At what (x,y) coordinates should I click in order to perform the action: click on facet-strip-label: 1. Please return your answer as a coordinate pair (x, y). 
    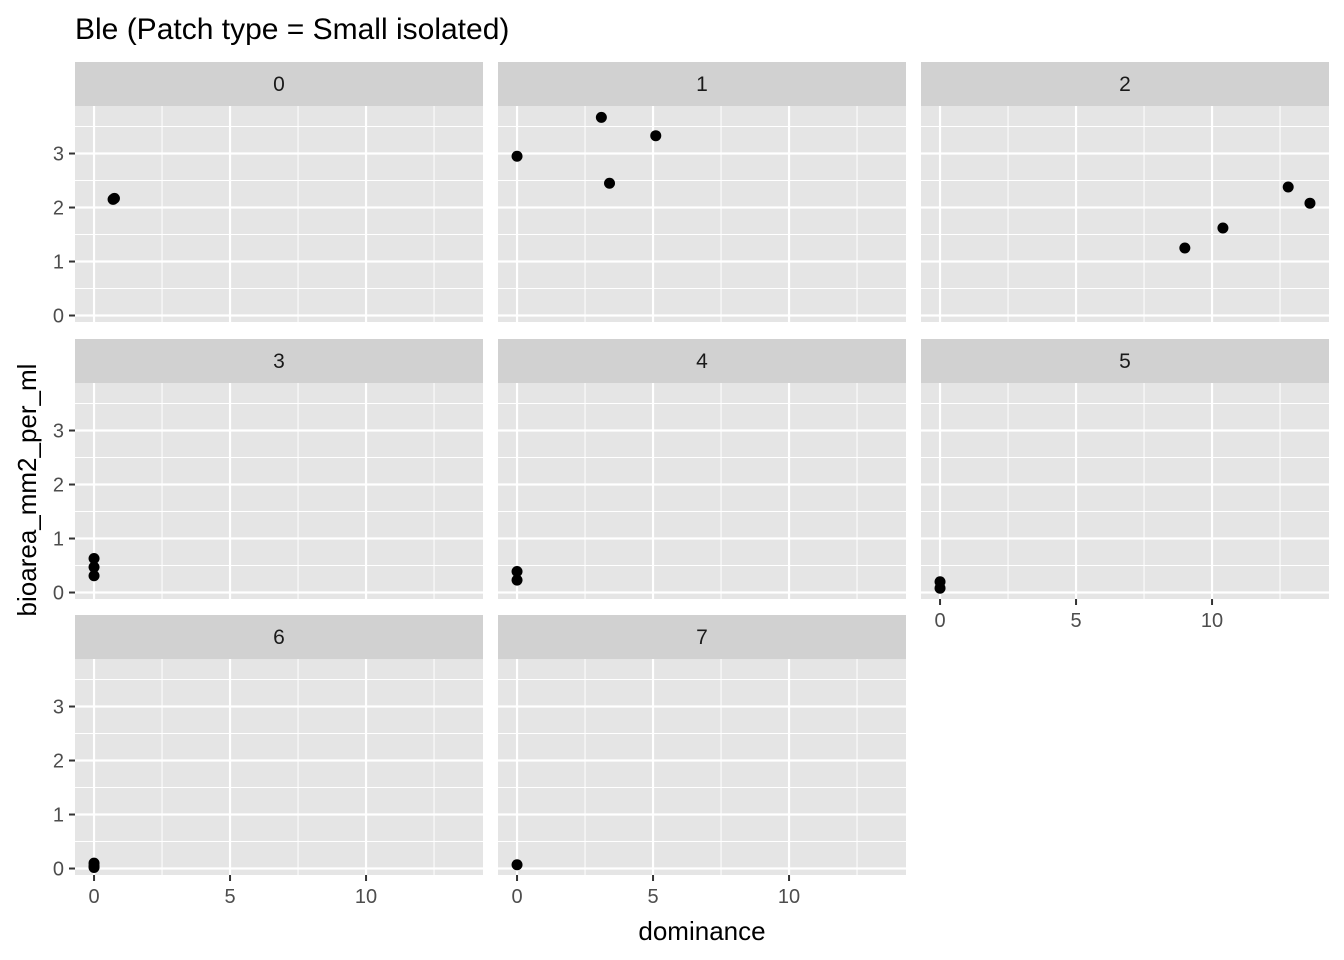
    Looking at the image, I should click on (702, 84).